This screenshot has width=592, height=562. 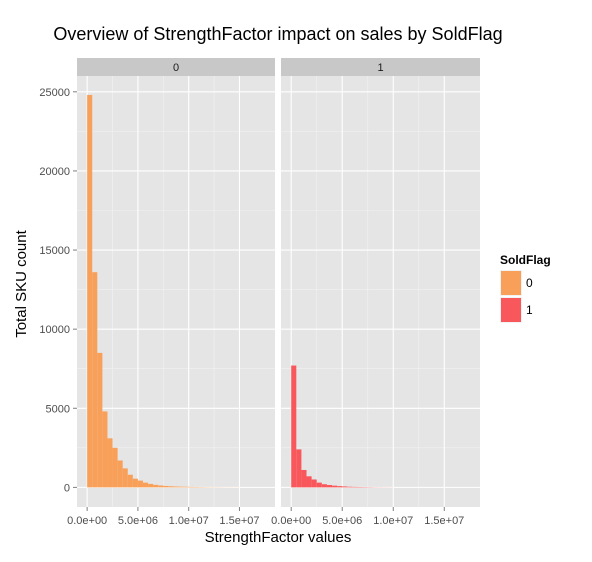 I want to click on y-tick-label: 15000, so click(x=54, y=251).